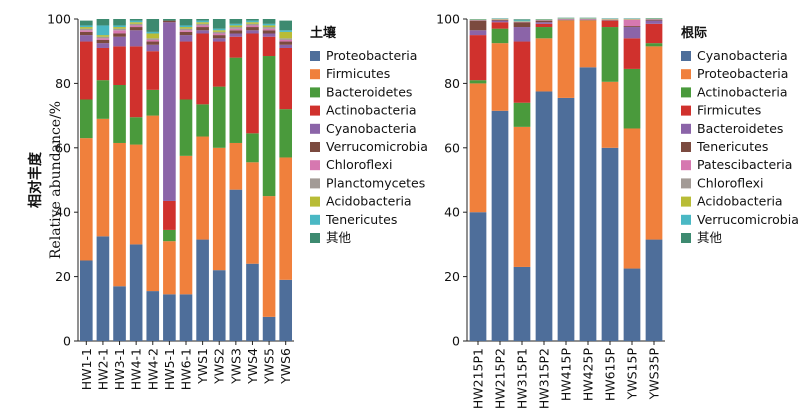  What do you see at coordinates (724, 146) in the screenshot?
I see `legend-item: Tenericutes` at bounding box center [724, 146].